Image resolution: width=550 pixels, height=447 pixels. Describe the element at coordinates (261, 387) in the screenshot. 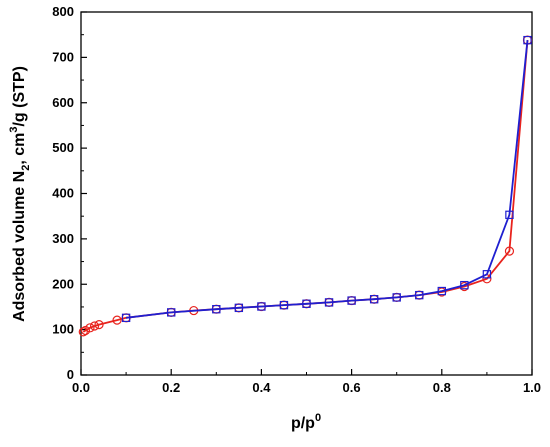

I see `x-tick-label: 0.4` at that location.